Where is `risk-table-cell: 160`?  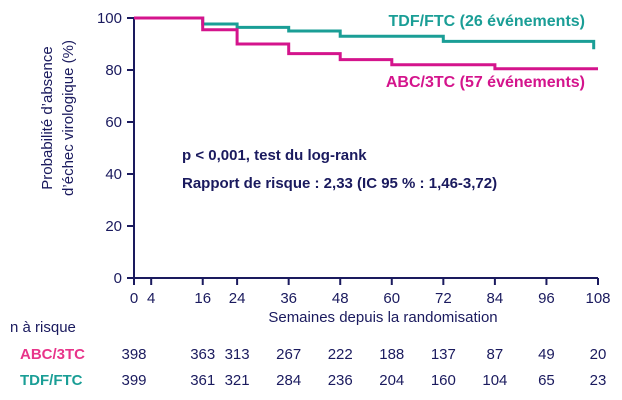 risk-table-cell: 160 is located at coordinates (443, 380).